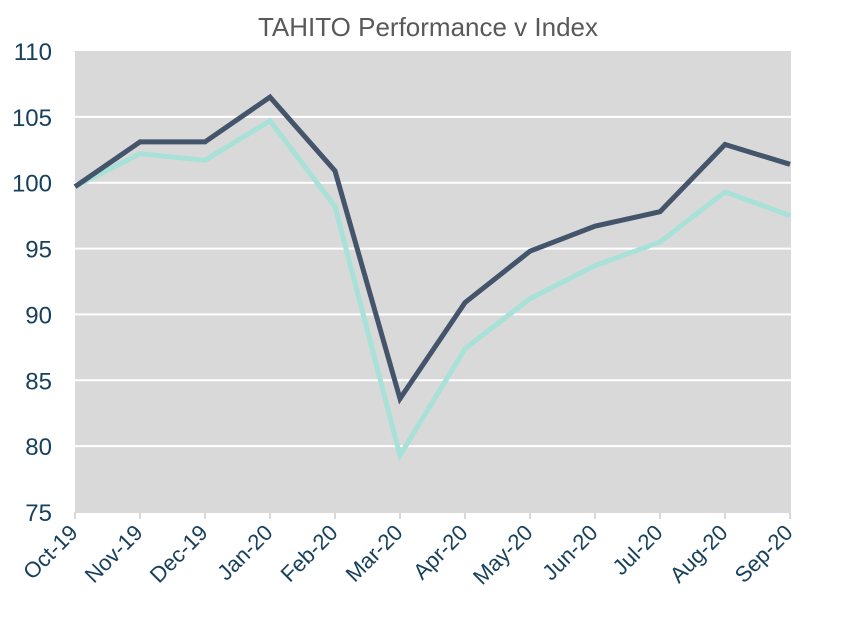 The width and height of the screenshot is (849, 626). I want to click on y-tick-label: 80, so click(38, 447).